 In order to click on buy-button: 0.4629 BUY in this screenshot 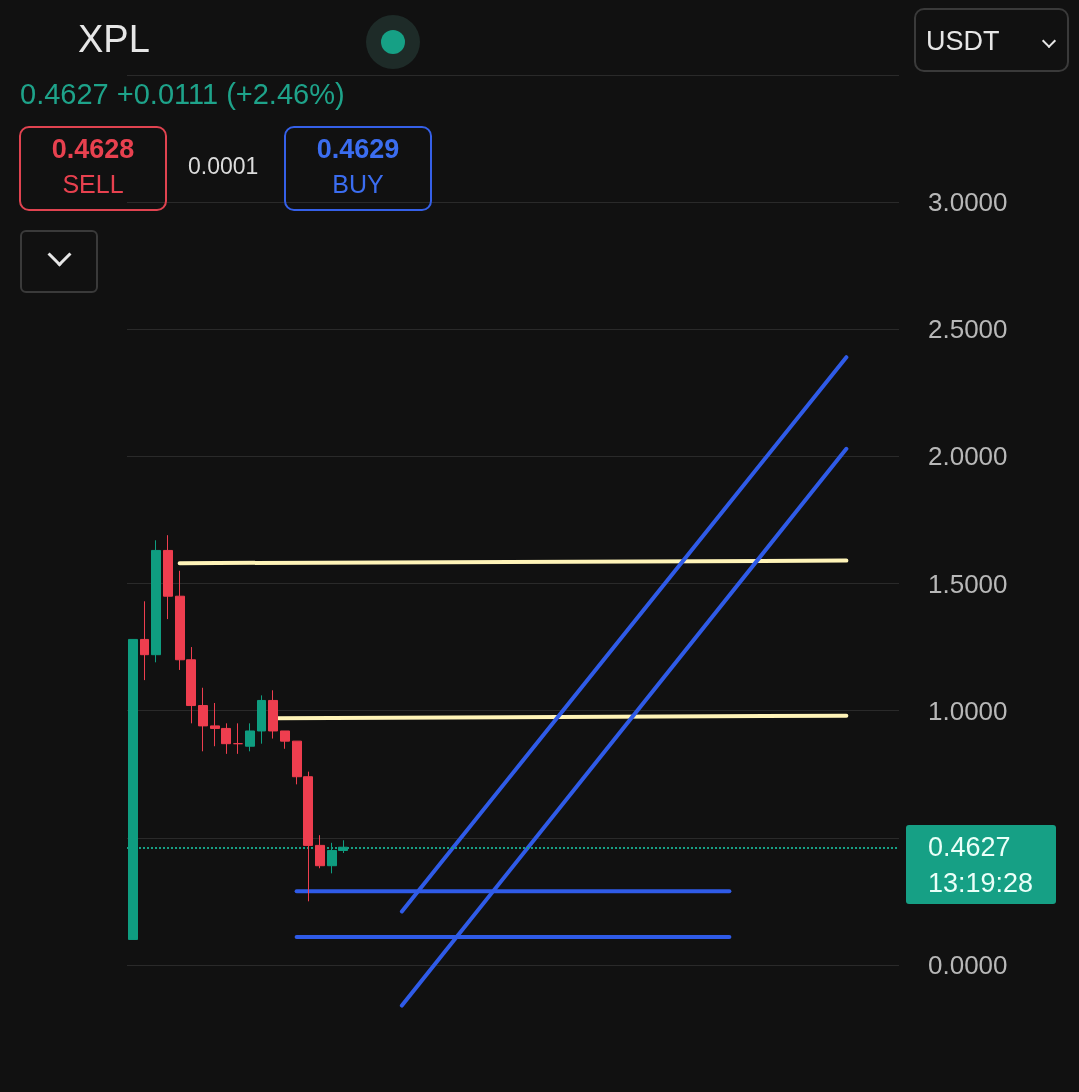, I will do `click(358, 168)`.